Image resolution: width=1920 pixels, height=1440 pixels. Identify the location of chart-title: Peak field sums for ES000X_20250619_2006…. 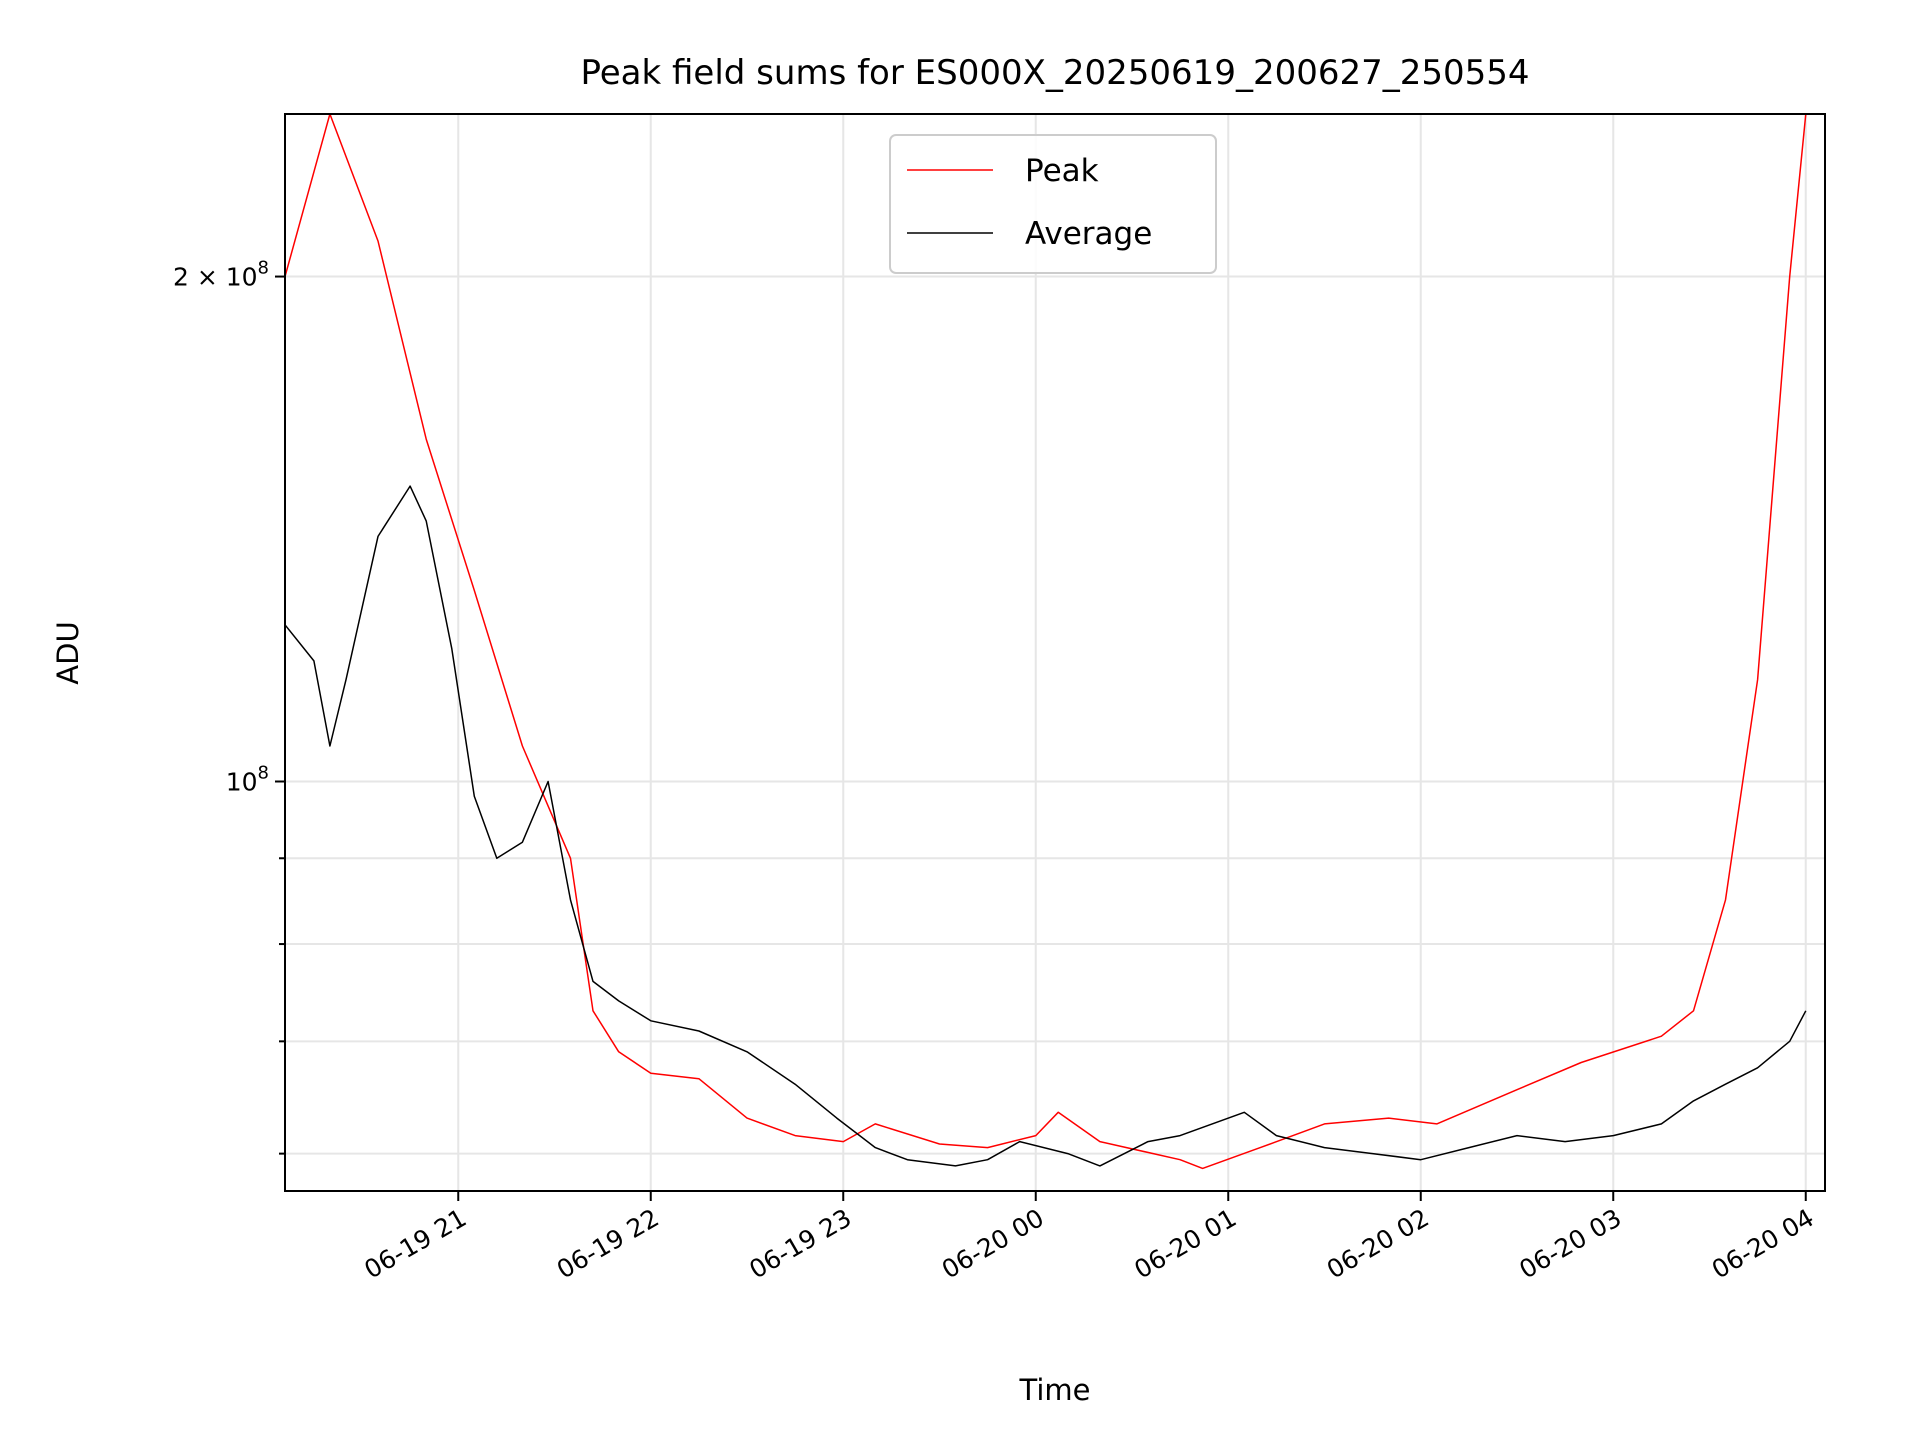
(1054, 73).